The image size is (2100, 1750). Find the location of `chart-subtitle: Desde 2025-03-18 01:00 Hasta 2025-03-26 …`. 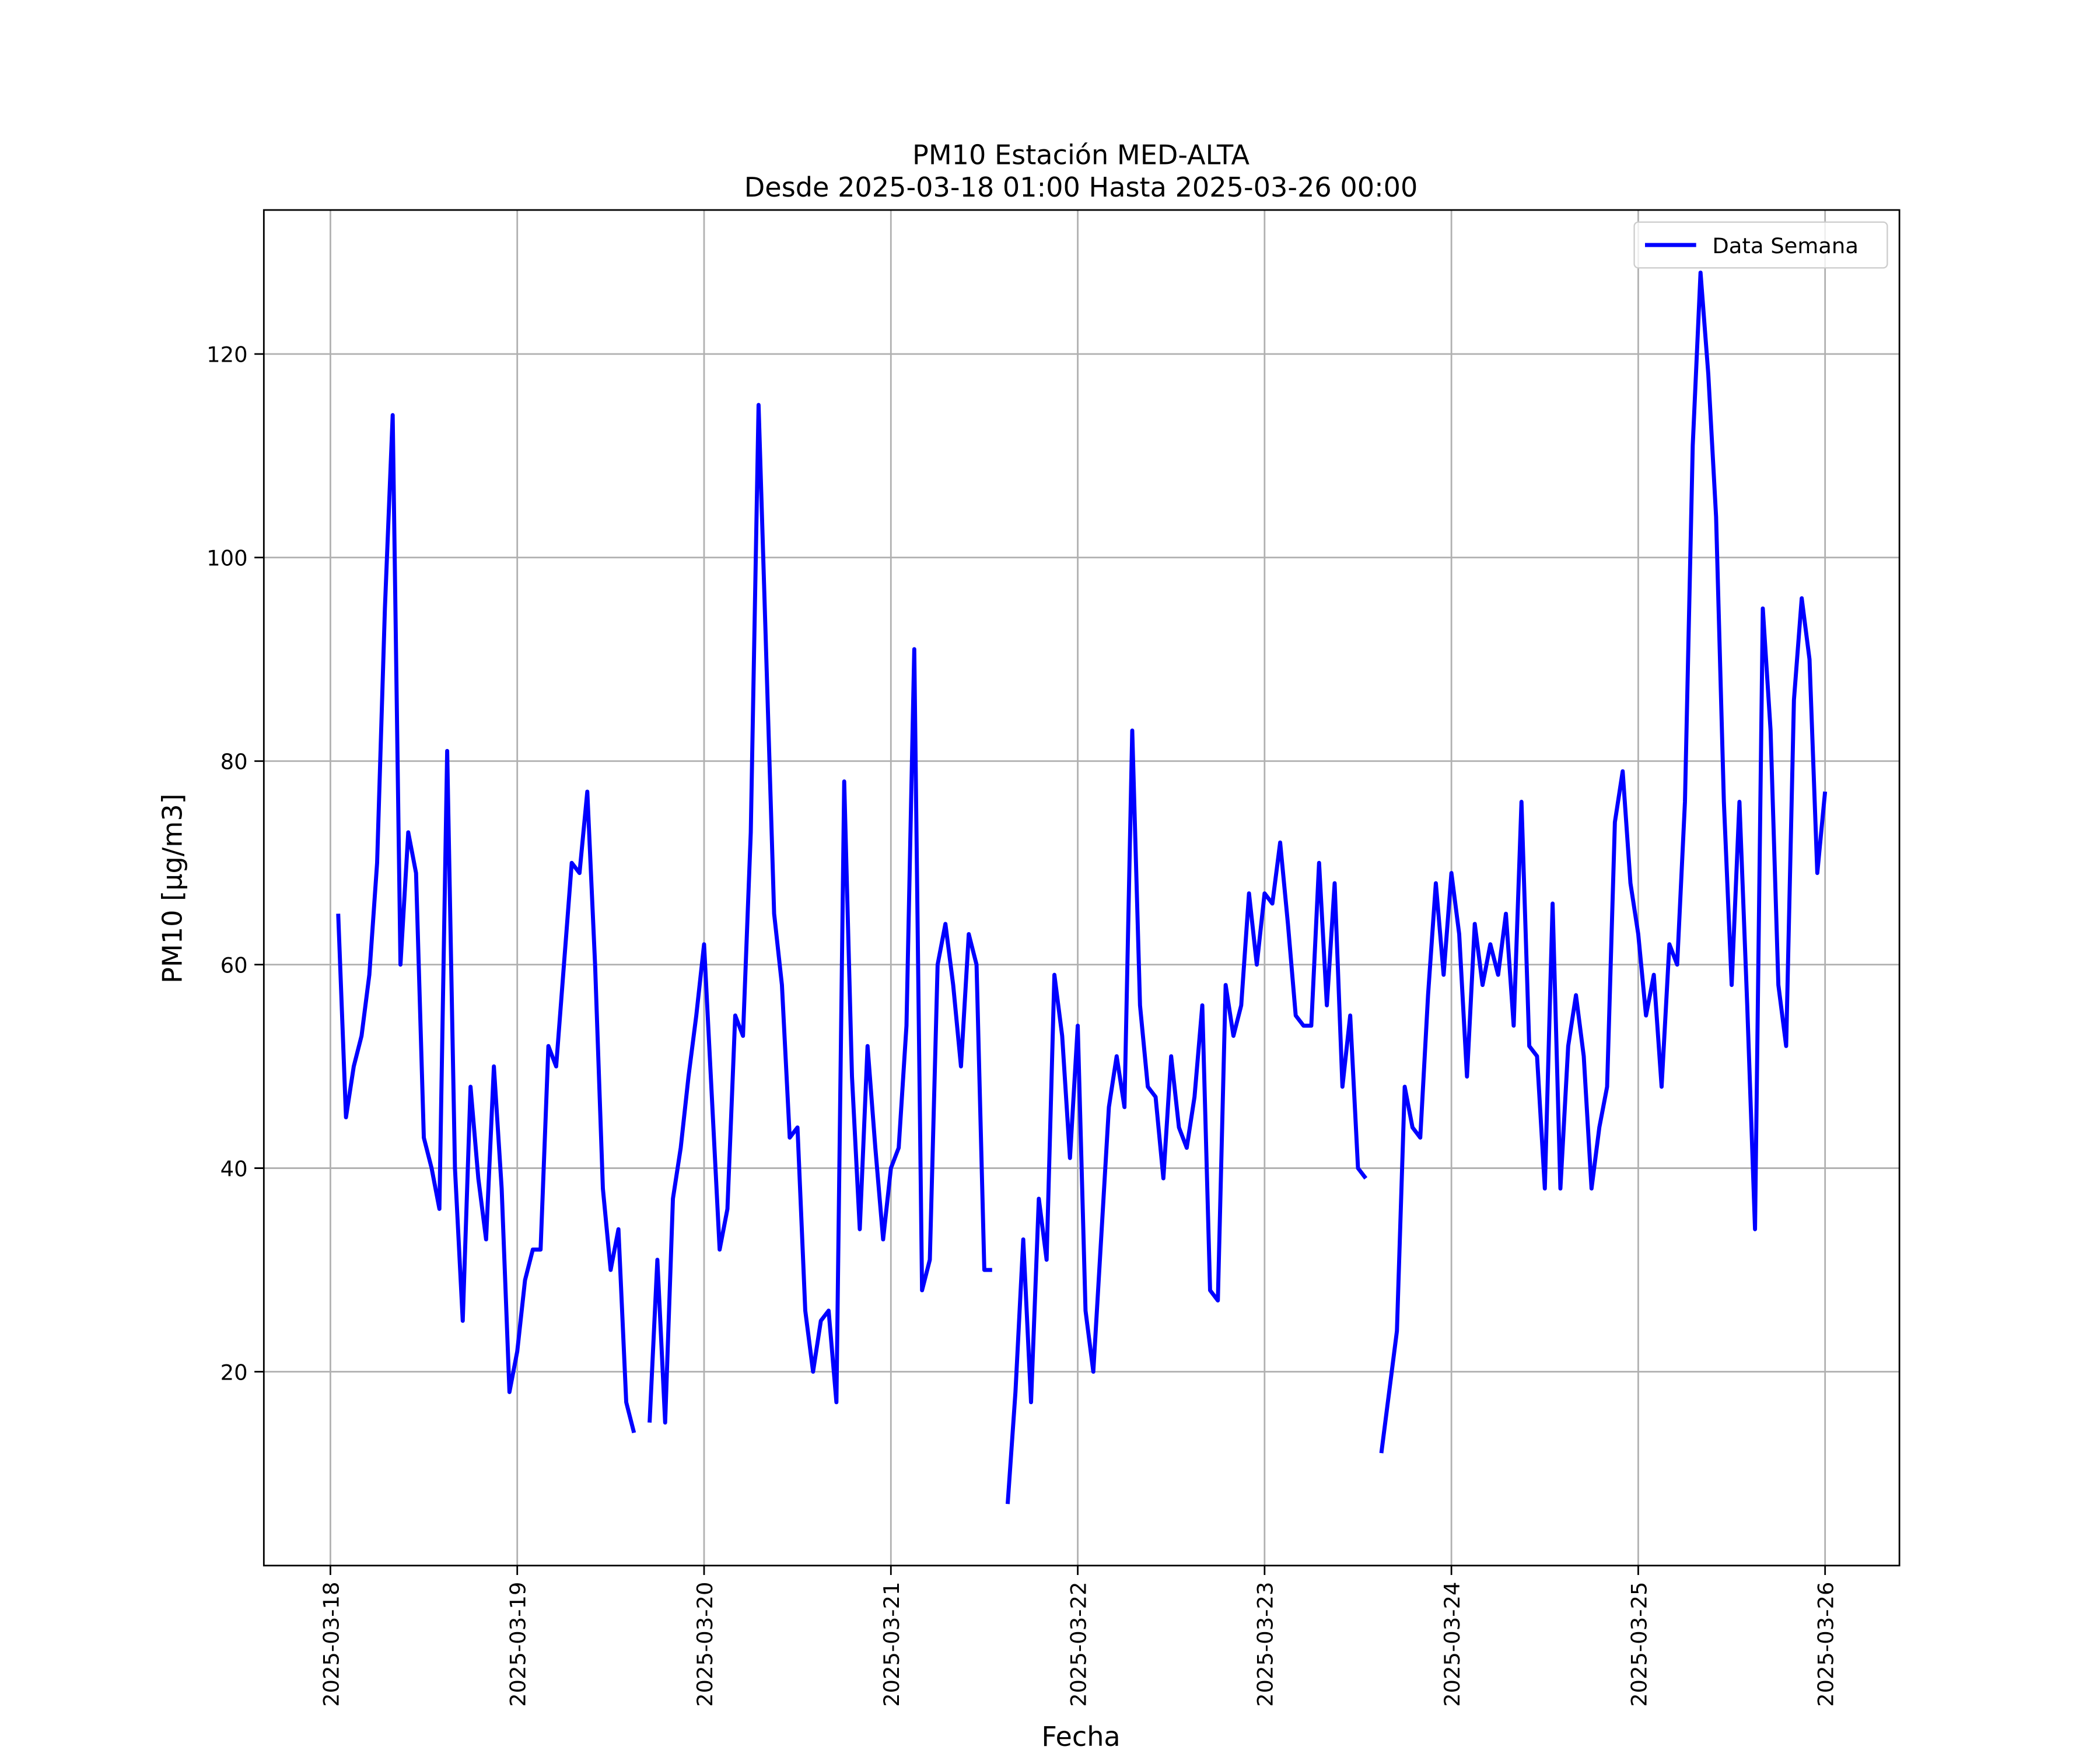

chart-subtitle: Desde 2025-03-18 01:00 Hasta 2025-03-26 … is located at coordinates (1081, 187).